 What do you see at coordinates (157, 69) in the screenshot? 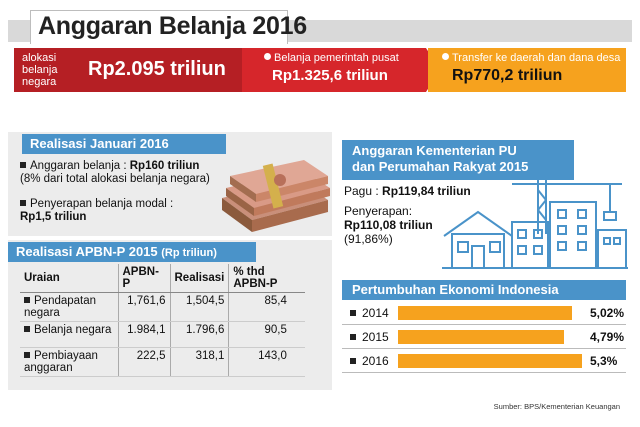
I see `alokasi-value: Rp2.095 triliun` at bounding box center [157, 69].